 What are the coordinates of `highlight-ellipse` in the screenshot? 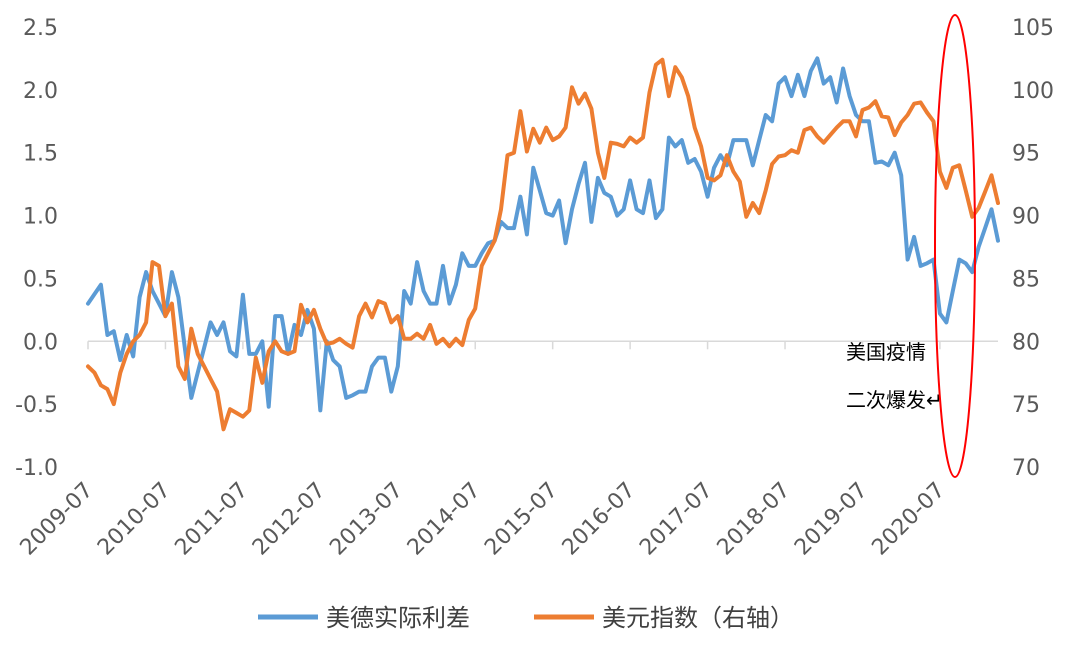 It's located at (955, 246).